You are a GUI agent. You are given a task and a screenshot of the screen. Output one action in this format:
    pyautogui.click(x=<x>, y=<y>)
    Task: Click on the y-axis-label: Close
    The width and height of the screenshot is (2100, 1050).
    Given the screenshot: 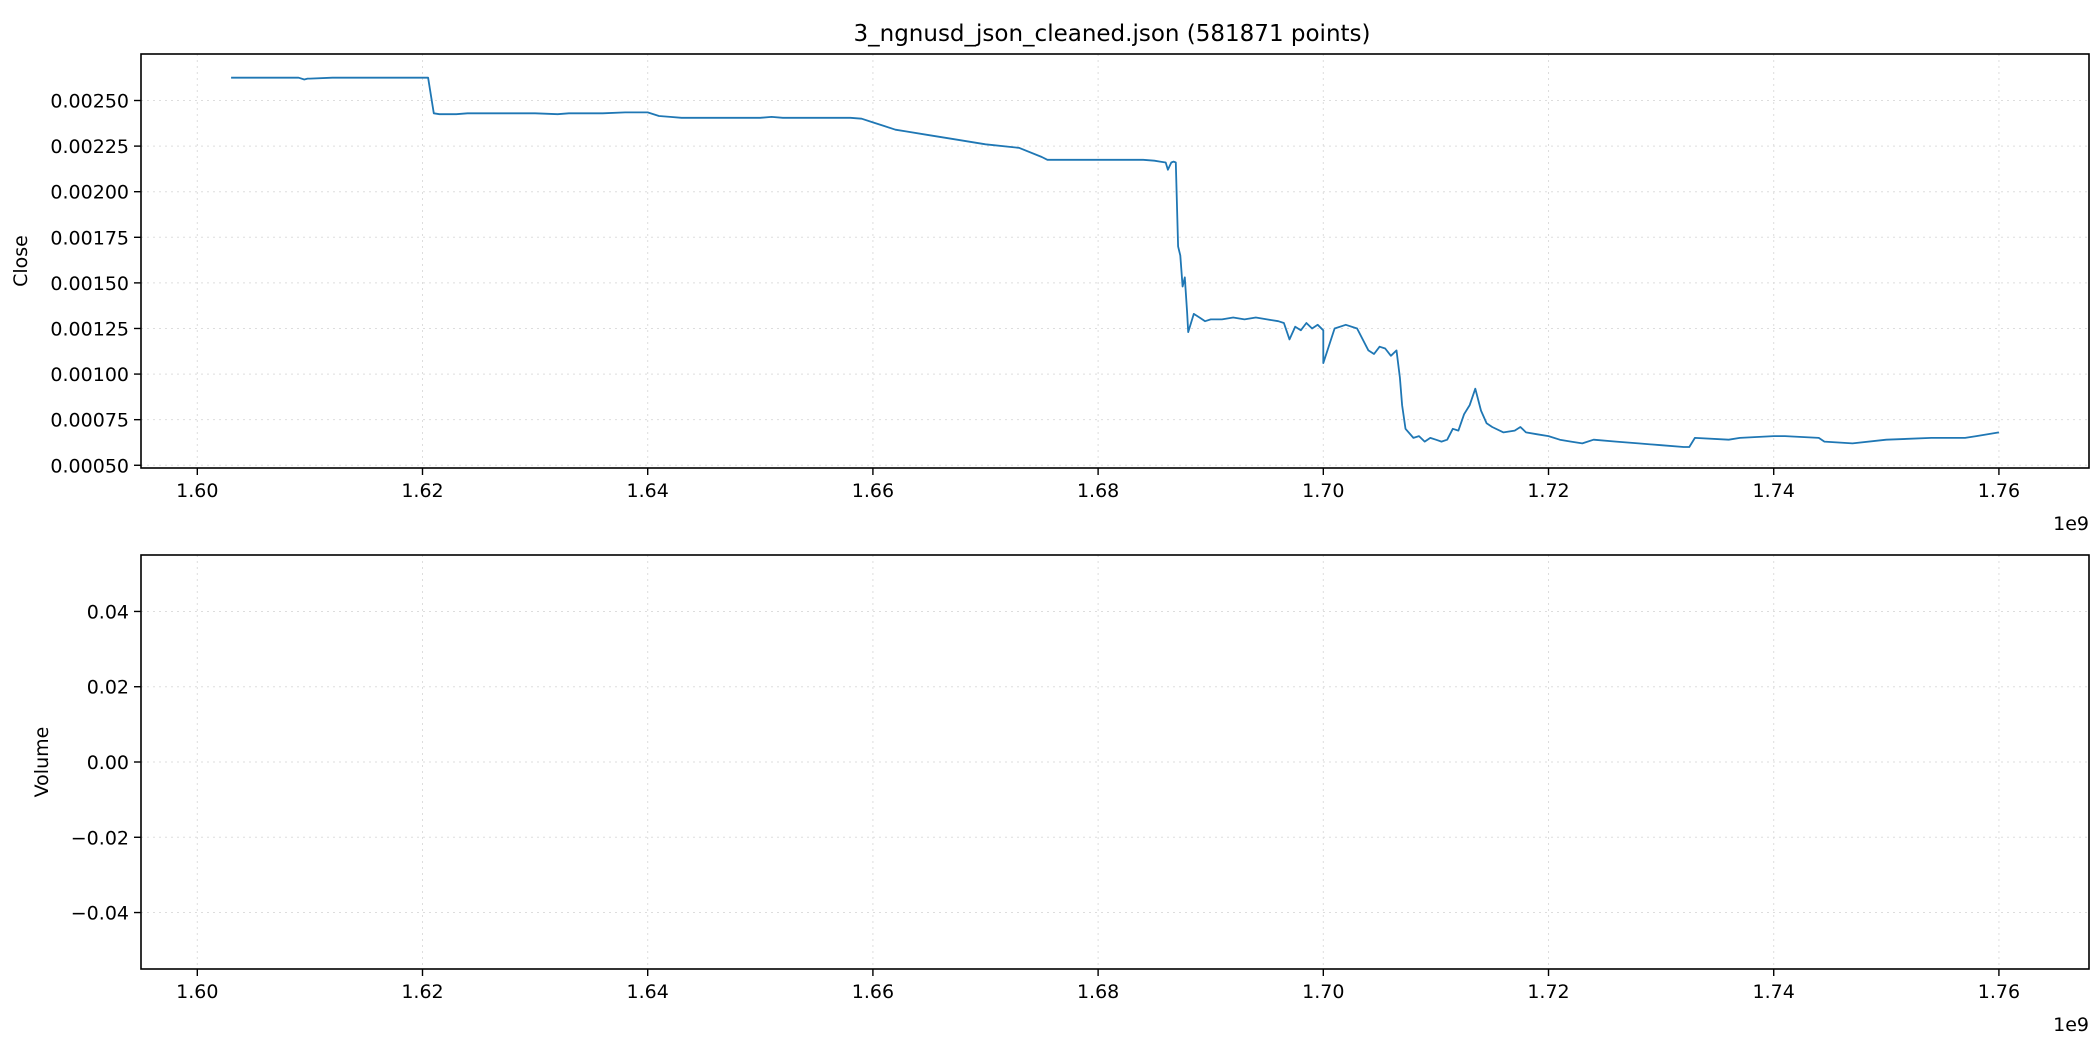 What is the action you would take?
    pyautogui.click(x=21, y=261)
    